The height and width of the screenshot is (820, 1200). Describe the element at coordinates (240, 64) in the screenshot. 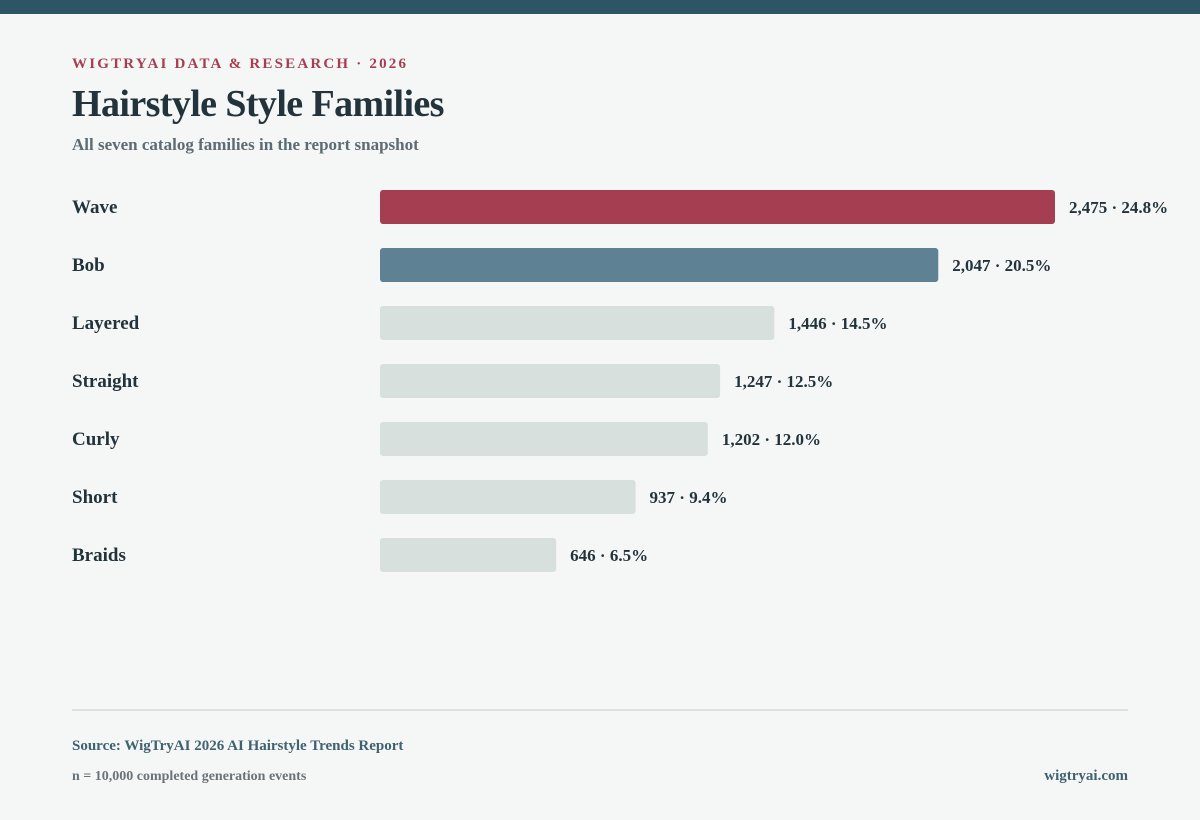

I see `eyebrow-label: WIGTRYAI DATA & RESEARCH · 2026` at that location.